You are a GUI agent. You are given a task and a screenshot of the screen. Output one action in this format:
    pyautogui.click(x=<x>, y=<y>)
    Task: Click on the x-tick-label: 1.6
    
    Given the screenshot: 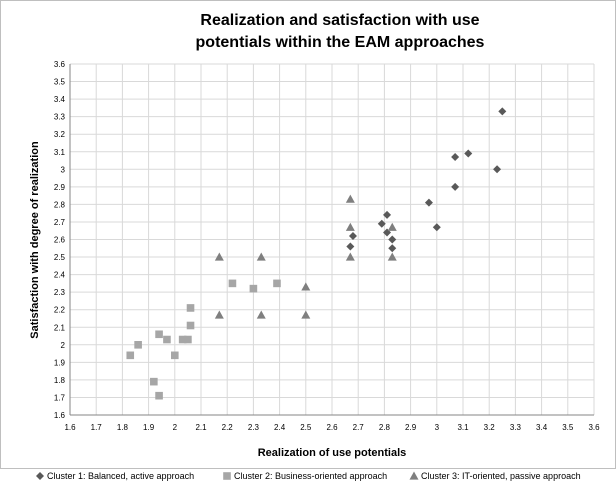 What is the action you would take?
    pyautogui.click(x=70, y=427)
    